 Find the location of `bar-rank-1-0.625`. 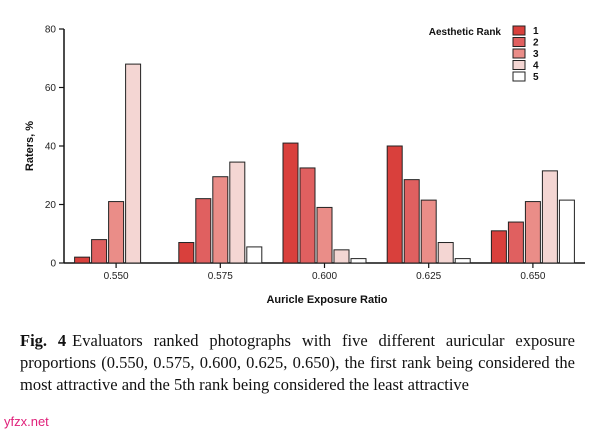

bar-rank-1-0.625 is located at coordinates (394, 204).